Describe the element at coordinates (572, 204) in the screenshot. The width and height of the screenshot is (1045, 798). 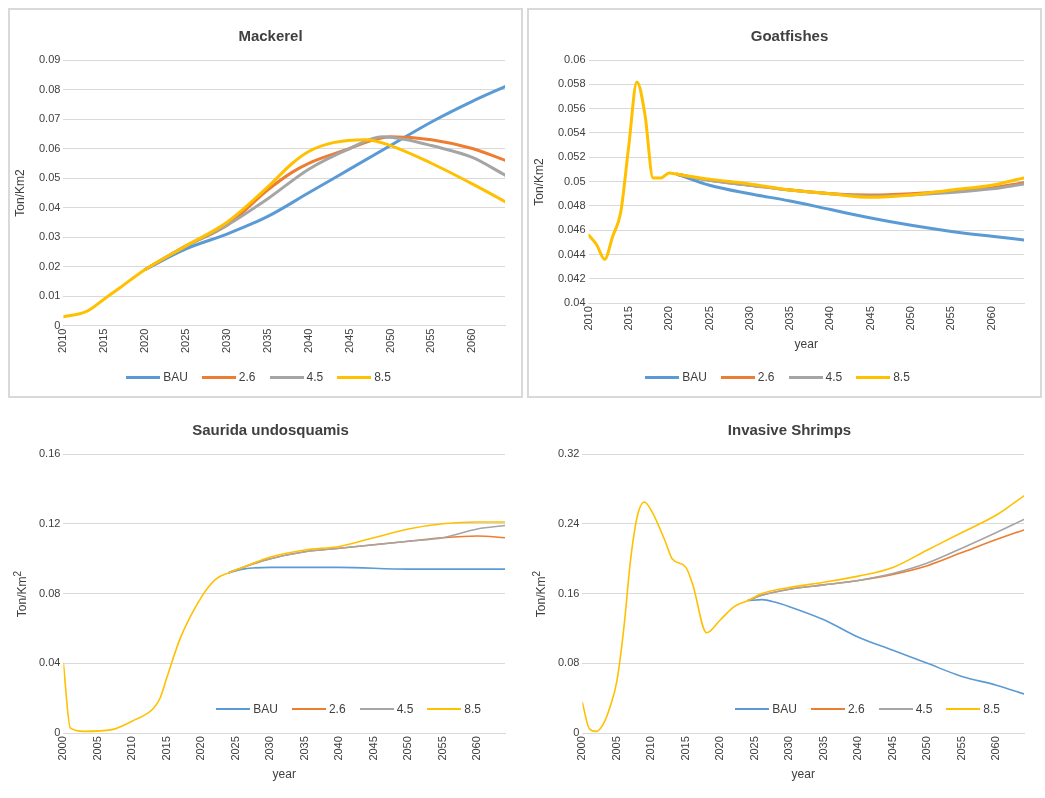
I see `y-tick-label: 0.048` at that location.